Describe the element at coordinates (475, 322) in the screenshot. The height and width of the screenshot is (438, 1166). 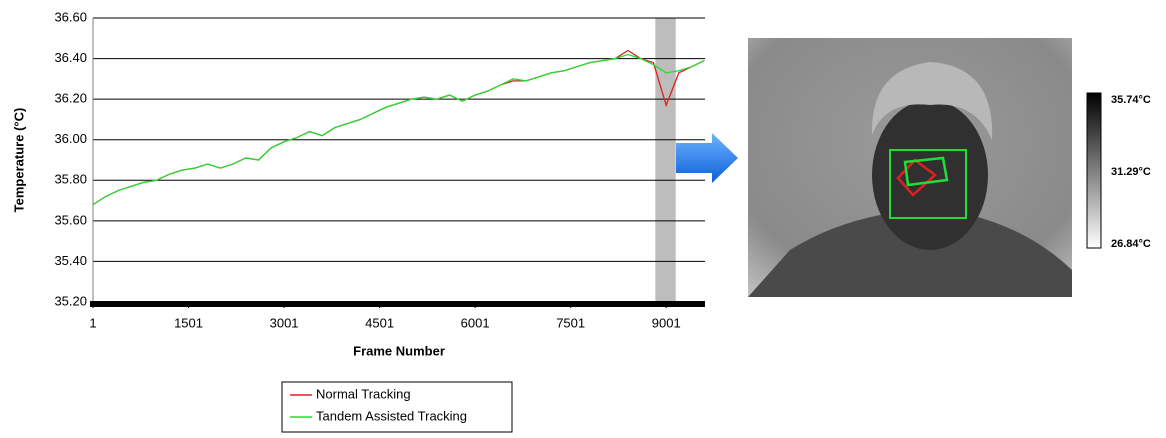
I see `x-tick-label: 6001` at that location.